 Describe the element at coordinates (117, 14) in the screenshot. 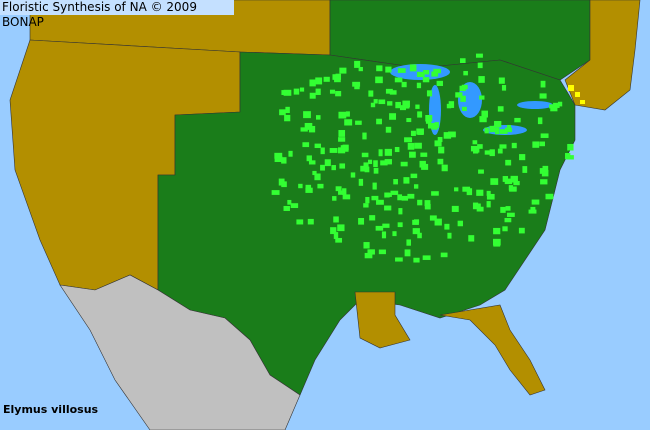

I see `map-title: Floristic Synthesis of NA © 2009 BONAP` at that location.